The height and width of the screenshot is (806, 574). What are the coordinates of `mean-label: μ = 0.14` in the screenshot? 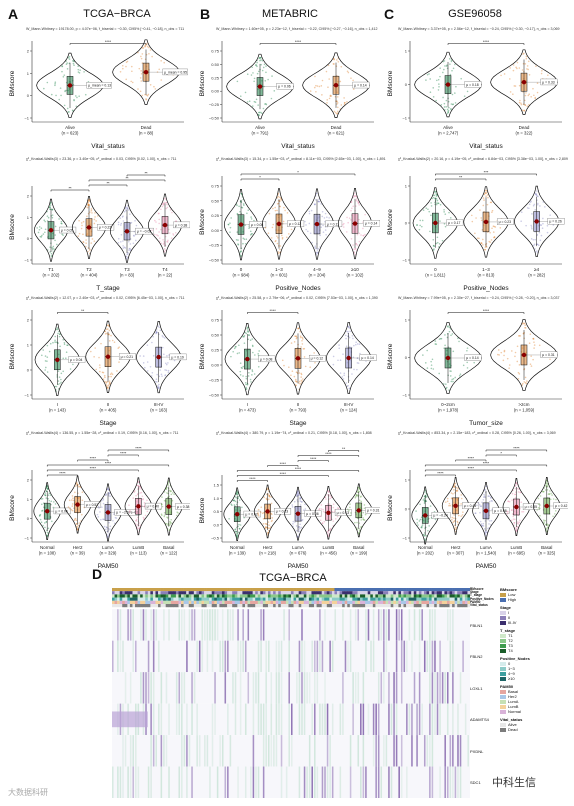 It's located at (371, 224).